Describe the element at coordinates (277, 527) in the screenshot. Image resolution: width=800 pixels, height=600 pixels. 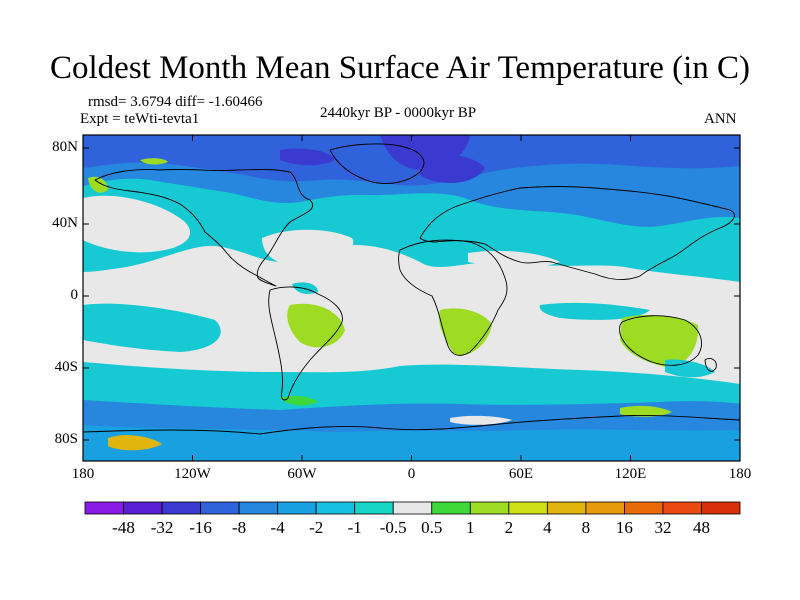
I see `colorbar-label-4: -4` at that location.